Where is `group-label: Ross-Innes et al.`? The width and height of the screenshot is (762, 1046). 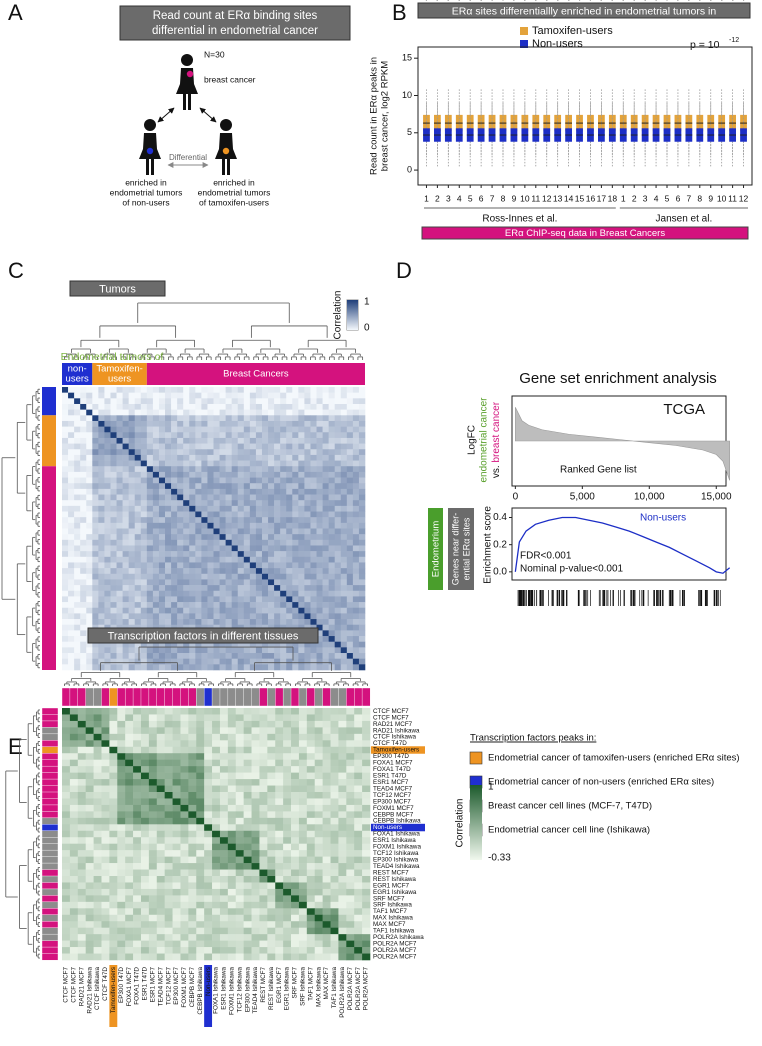
group-label: Ross-Innes et al. is located at coordinates (519, 219).